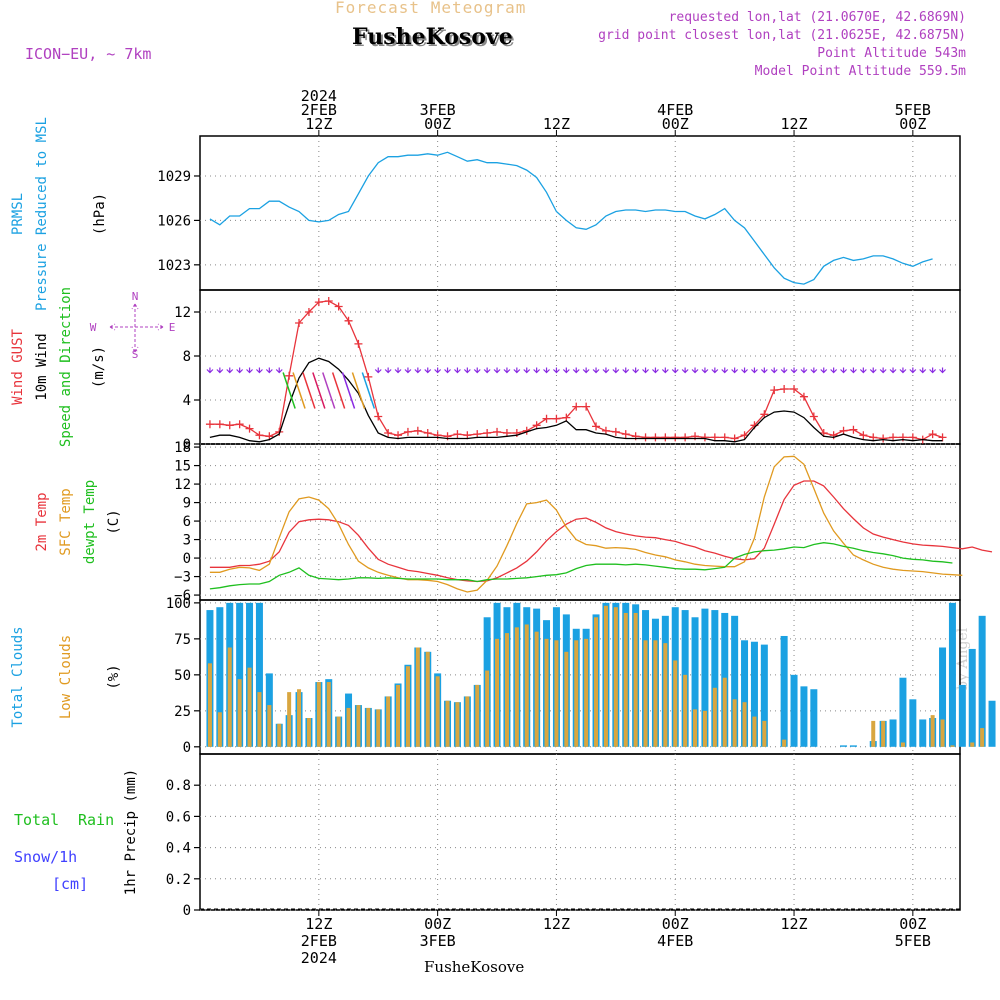  I want to click on cloud-axis-label: Total Clouds, so click(18, 676).